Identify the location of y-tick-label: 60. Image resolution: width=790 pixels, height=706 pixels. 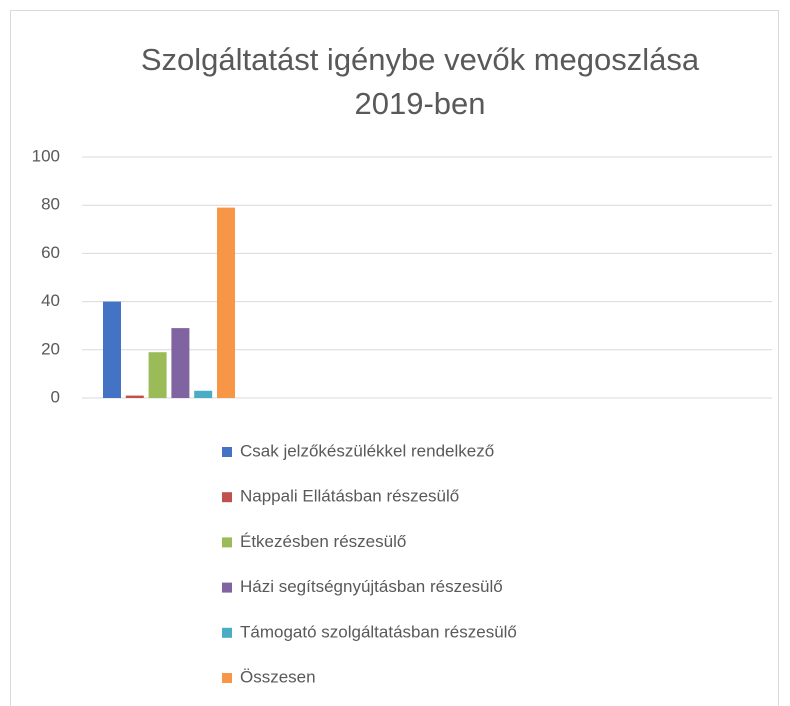
(50, 252).